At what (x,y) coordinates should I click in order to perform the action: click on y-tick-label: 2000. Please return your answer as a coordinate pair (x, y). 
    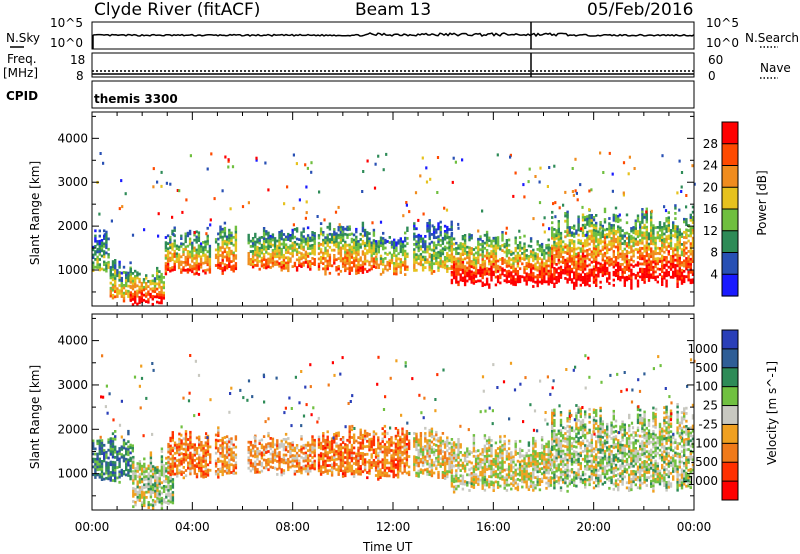
    Looking at the image, I should click on (72, 226).